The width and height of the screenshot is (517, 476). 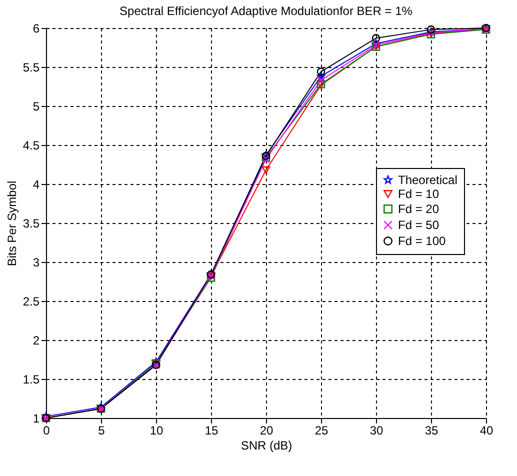 What do you see at coordinates (31, 67) in the screenshot?
I see `y-tick-label: 5.5` at bounding box center [31, 67].